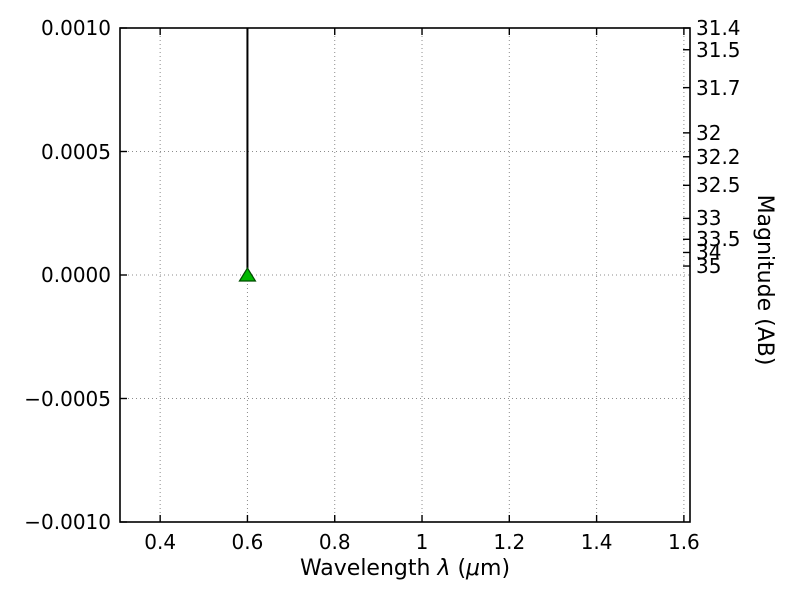 The height and width of the screenshot is (600, 800). What do you see at coordinates (718, 156) in the screenshot?
I see `y-tick-label-right: 32.2` at bounding box center [718, 156].